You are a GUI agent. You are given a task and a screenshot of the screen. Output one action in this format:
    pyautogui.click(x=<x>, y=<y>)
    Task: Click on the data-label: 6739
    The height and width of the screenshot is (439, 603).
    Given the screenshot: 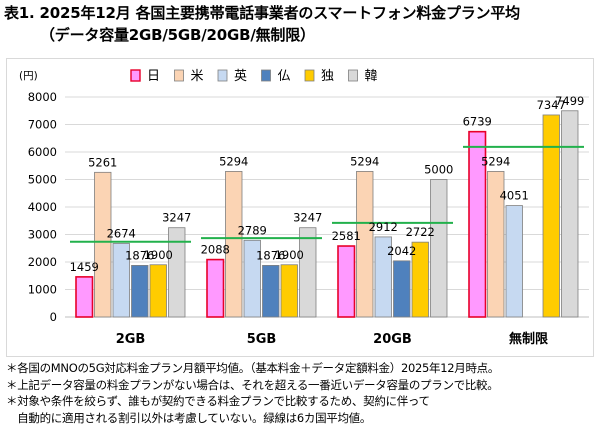 What is the action you would take?
    pyautogui.click(x=477, y=122)
    